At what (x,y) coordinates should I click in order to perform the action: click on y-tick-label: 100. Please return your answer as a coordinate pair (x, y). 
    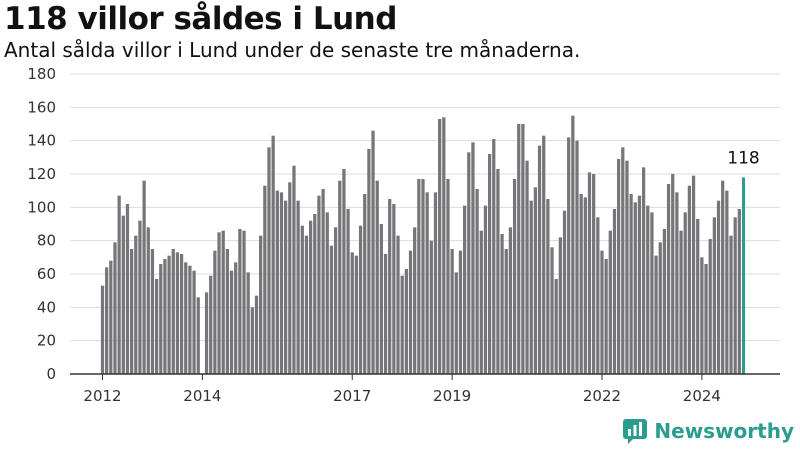
    Looking at the image, I should click on (41, 207).